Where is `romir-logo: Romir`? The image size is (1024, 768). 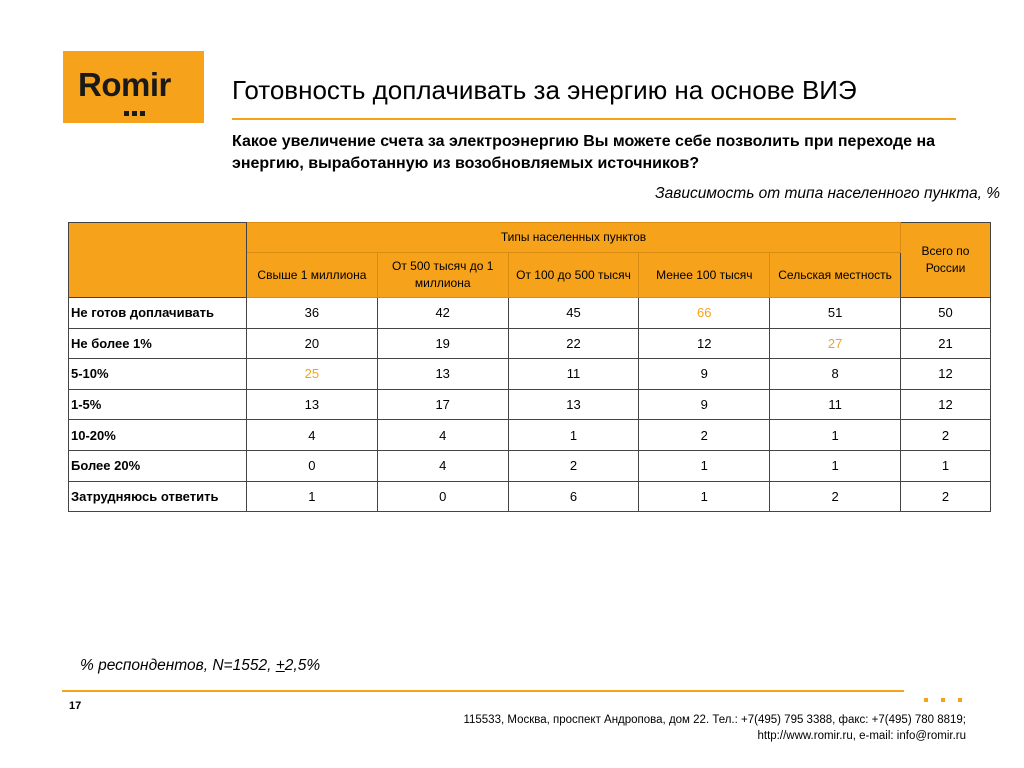 romir-logo: Romir is located at coordinates (133, 87).